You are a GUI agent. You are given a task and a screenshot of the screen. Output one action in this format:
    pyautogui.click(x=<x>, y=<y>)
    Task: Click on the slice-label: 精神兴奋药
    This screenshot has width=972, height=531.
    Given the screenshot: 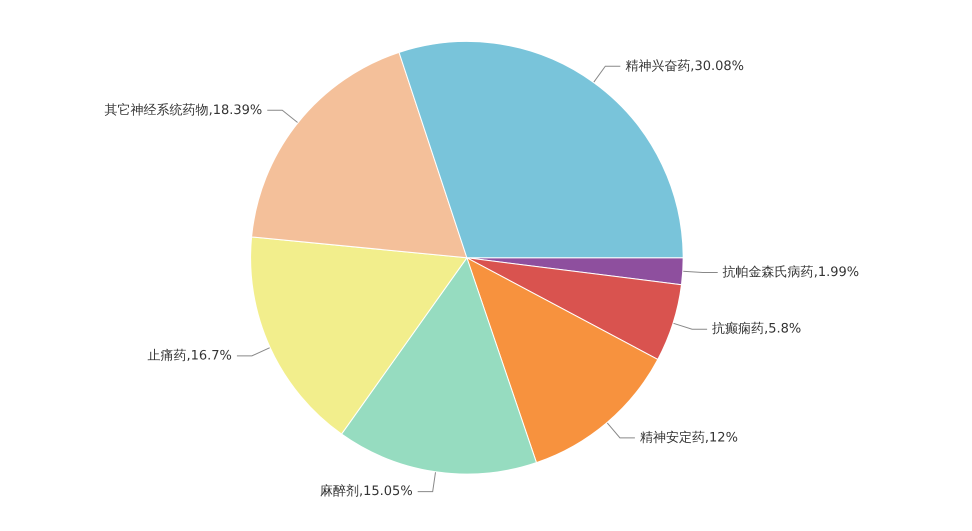 What is the action you would take?
    pyautogui.click(x=657, y=66)
    